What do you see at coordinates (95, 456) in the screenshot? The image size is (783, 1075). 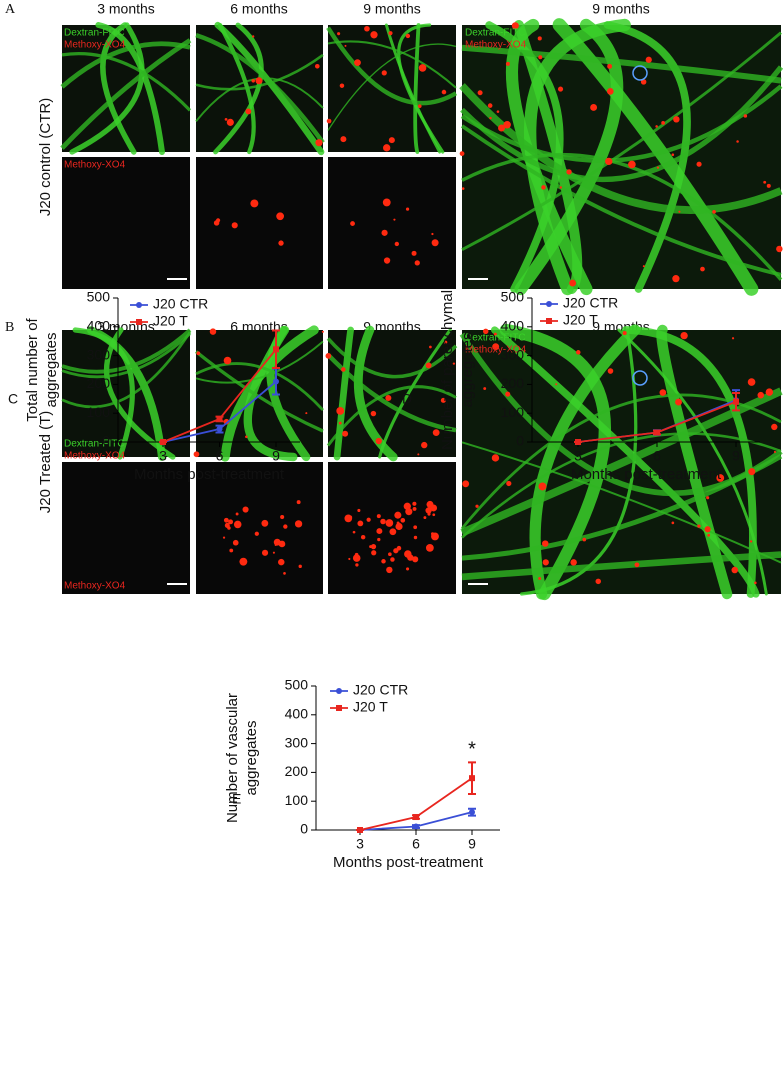 I see `stain-label: Methoxy-XO4` at bounding box center [95, 456].